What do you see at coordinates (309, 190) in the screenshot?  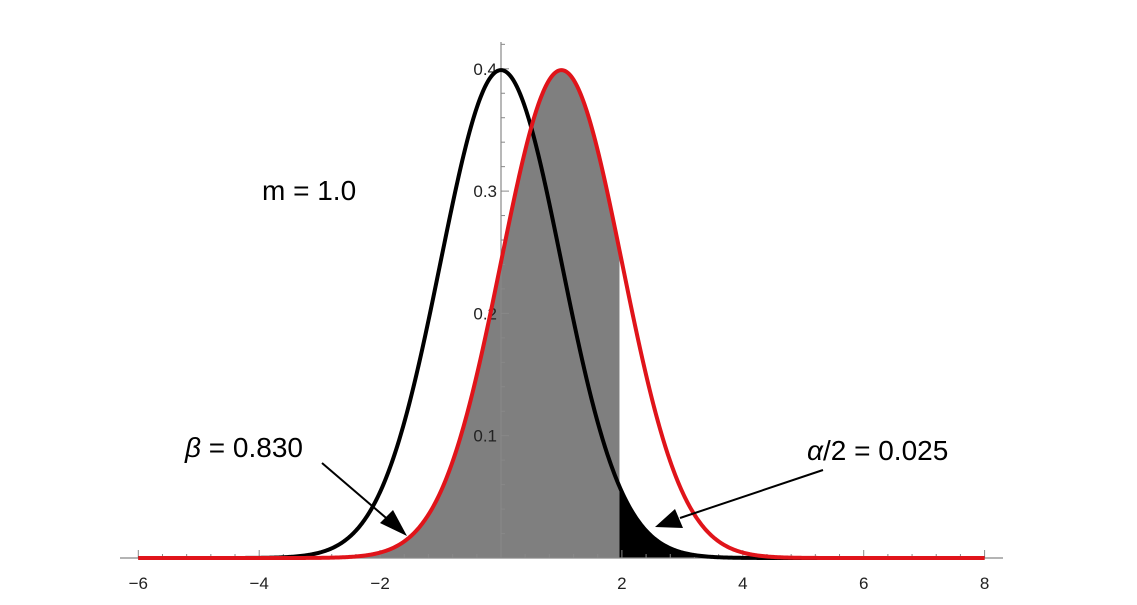 I see `m-annotation: m = 1.0` at bounding box center [309, 190].